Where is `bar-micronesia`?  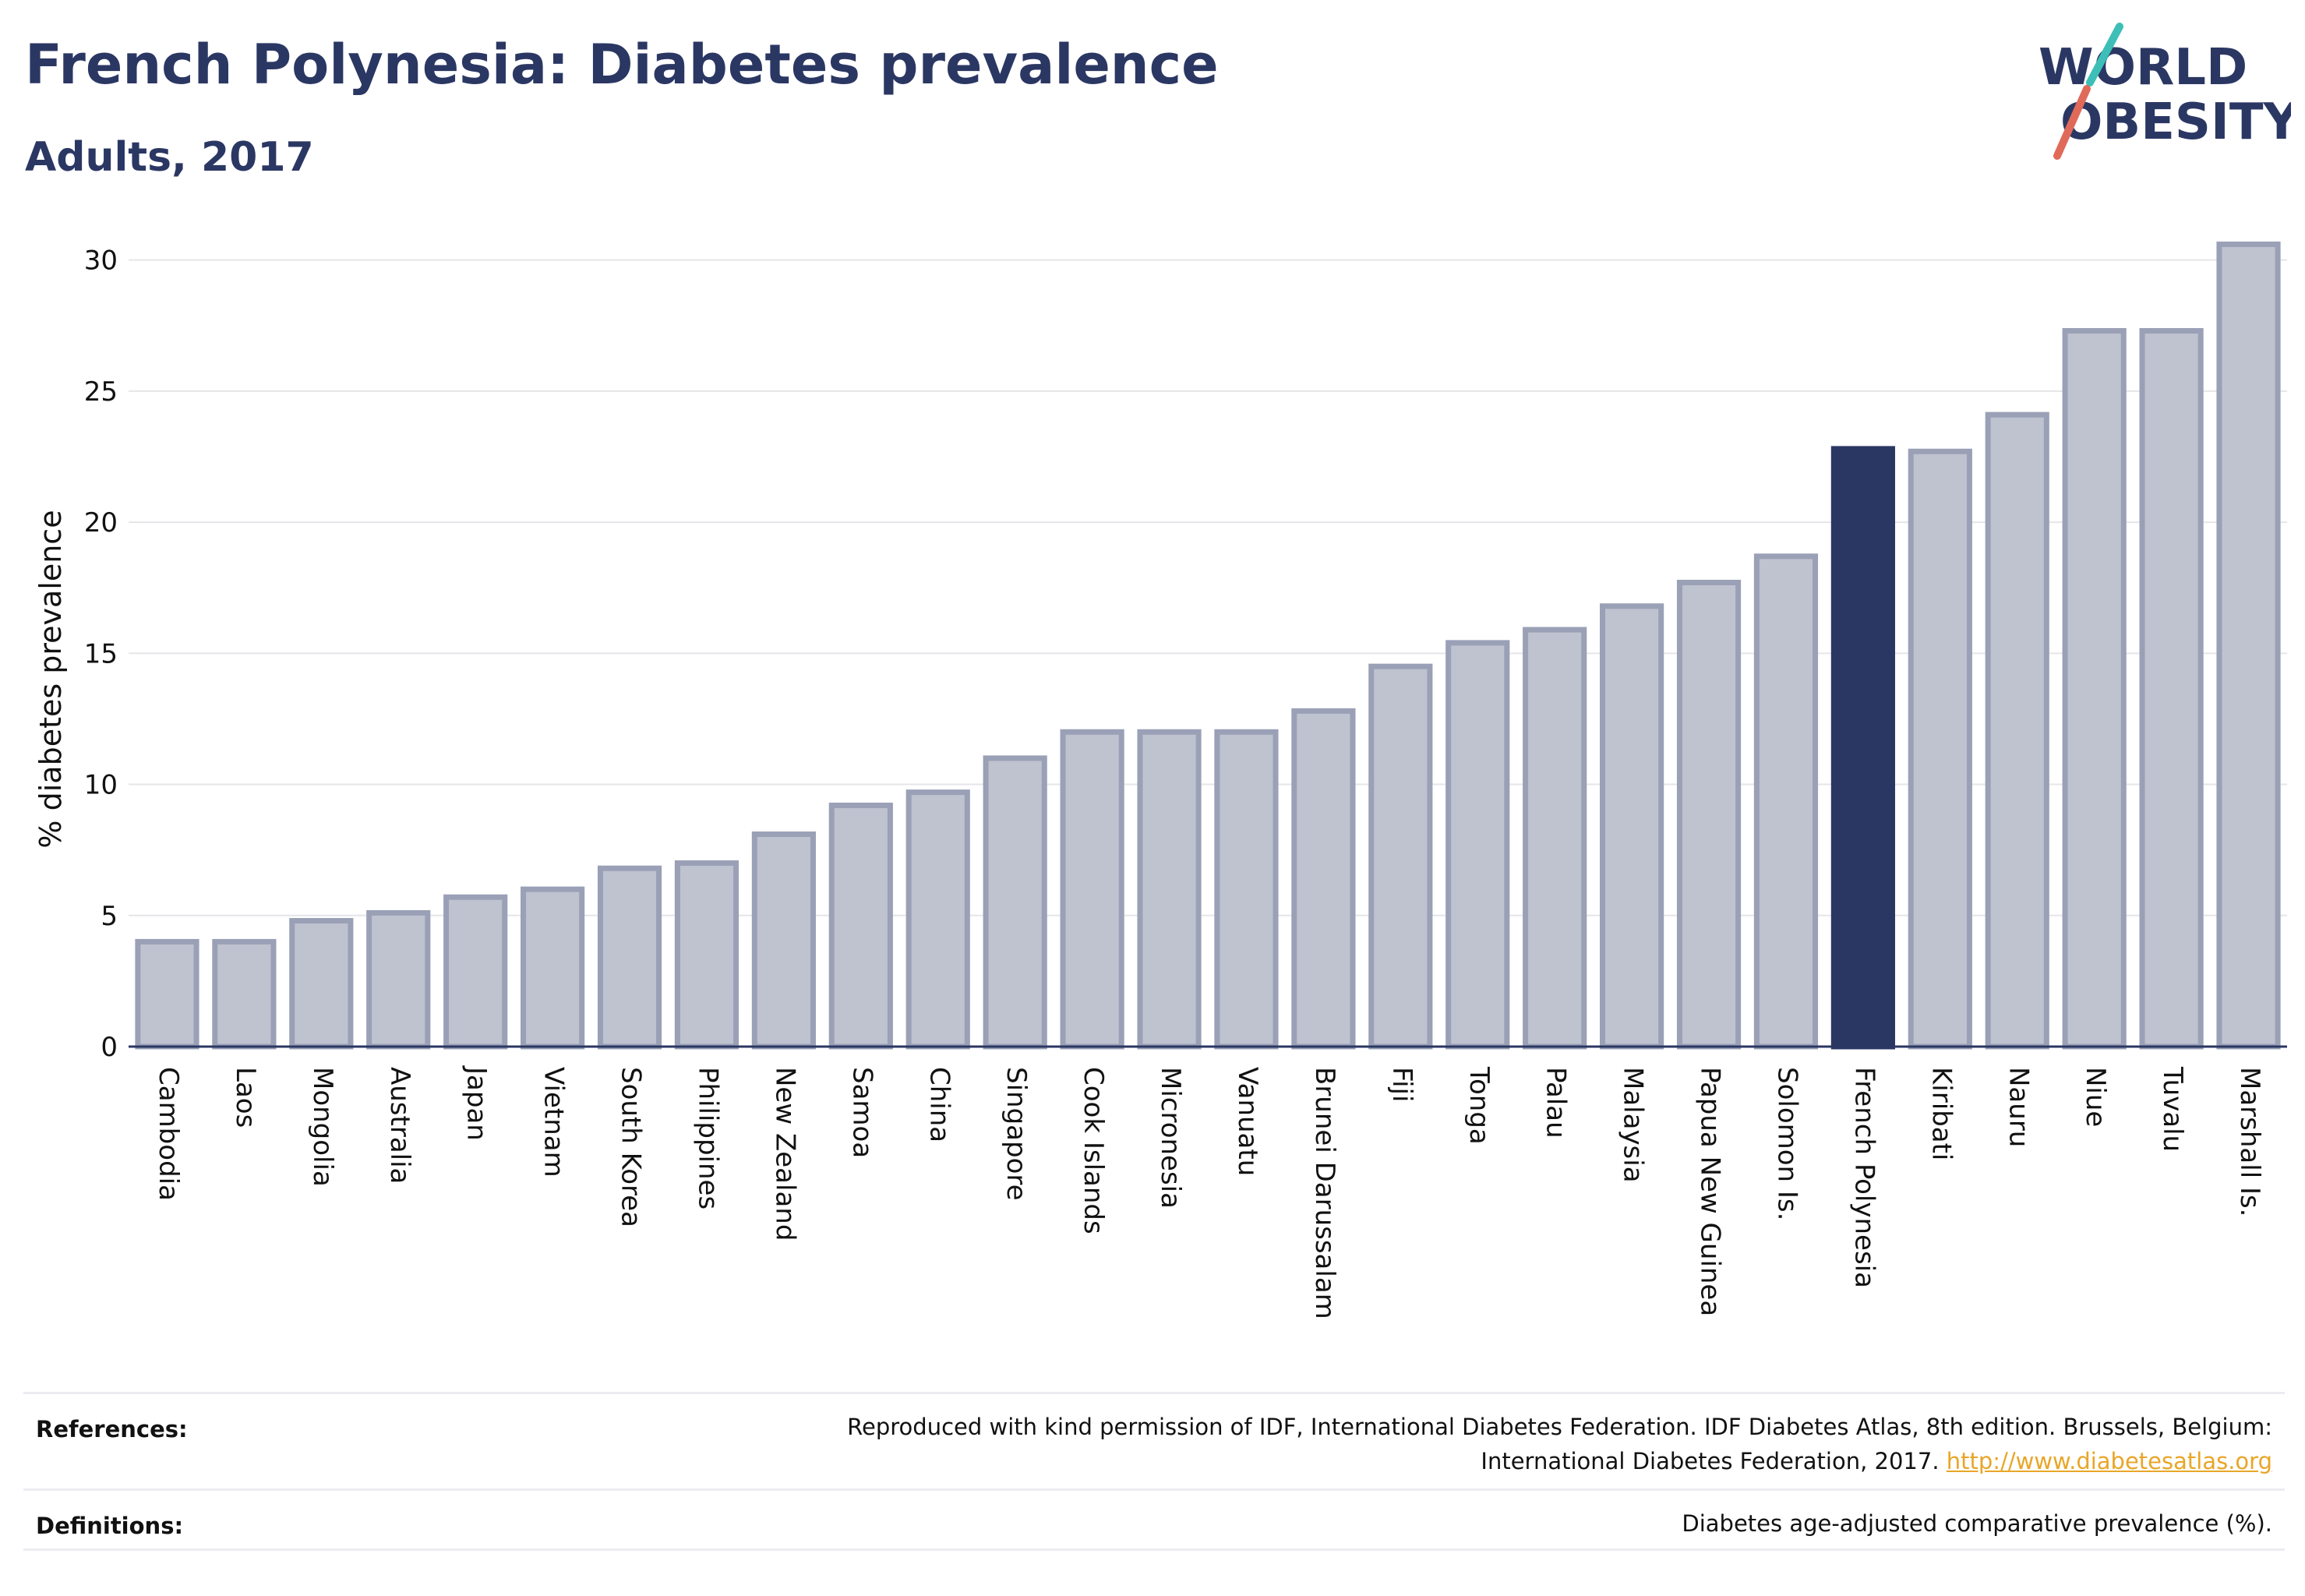
bar-micronesia is located at coordinates (1169, 889).